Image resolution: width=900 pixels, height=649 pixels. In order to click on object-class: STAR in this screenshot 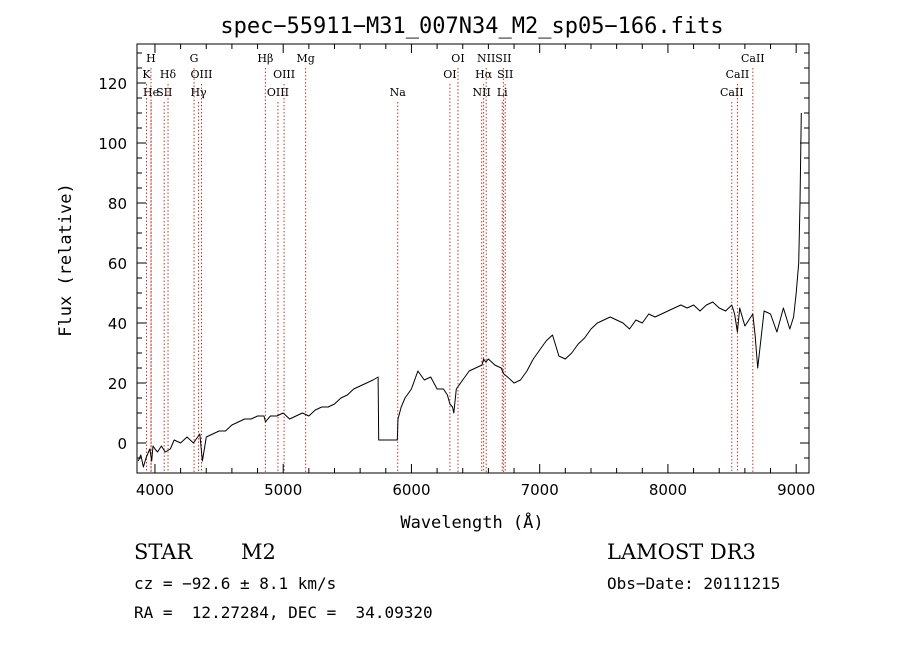, I will do `click(163, 552)`.